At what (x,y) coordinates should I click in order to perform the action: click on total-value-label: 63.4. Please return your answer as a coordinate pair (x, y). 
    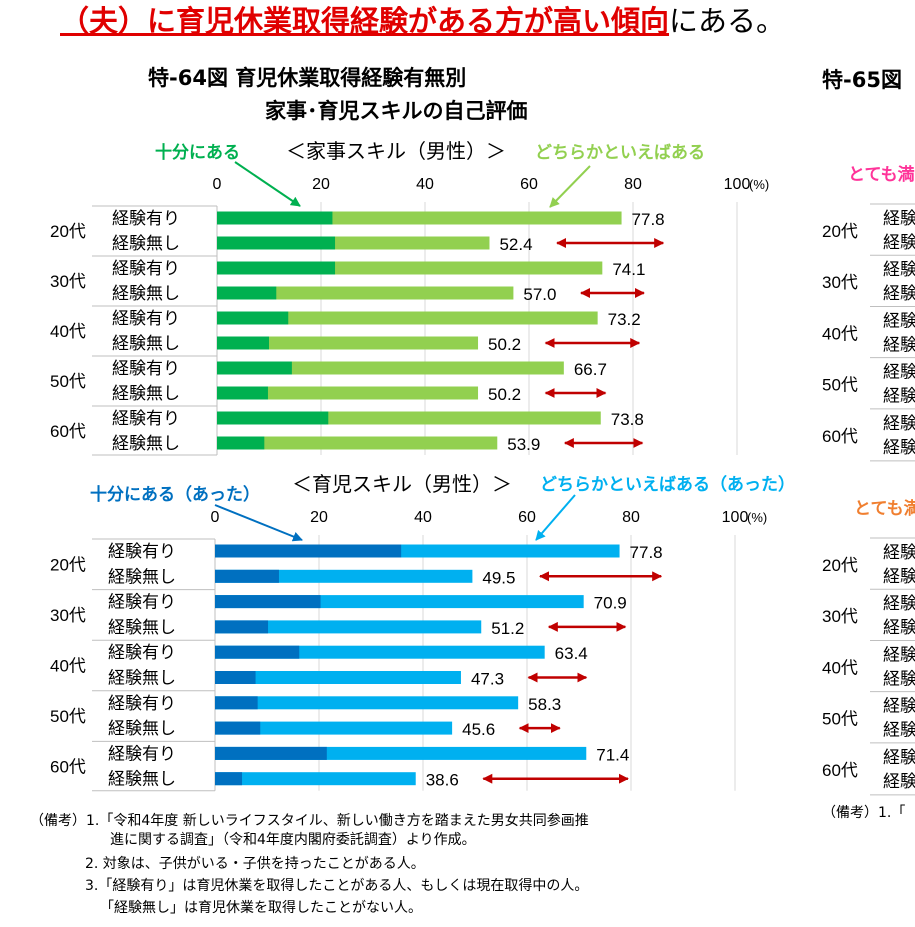
    Looking at the image, I should click on (571, 653).